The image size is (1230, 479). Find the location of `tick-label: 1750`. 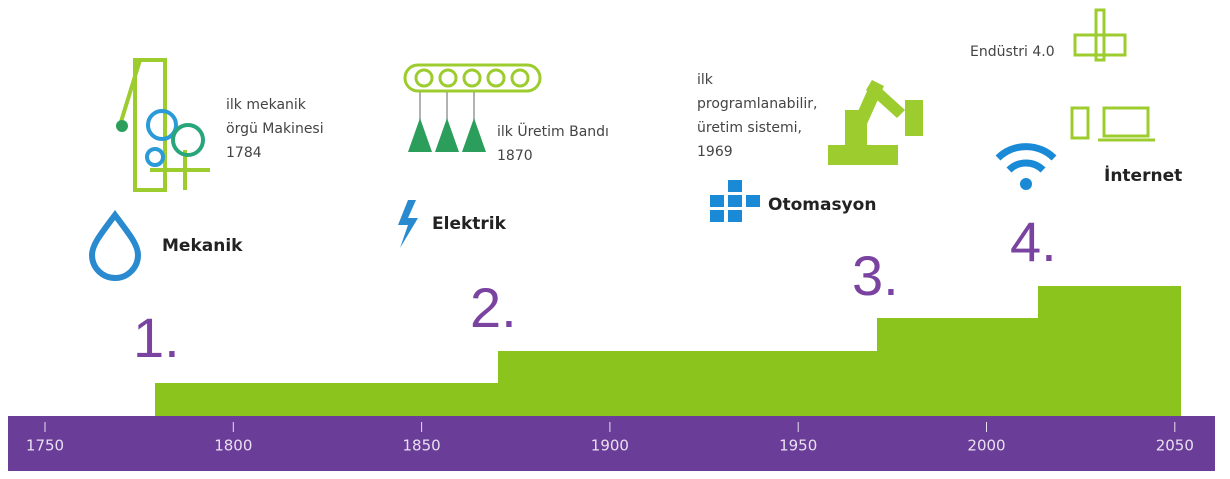

tick-label: 1750 is located at coordinates (45, 446).